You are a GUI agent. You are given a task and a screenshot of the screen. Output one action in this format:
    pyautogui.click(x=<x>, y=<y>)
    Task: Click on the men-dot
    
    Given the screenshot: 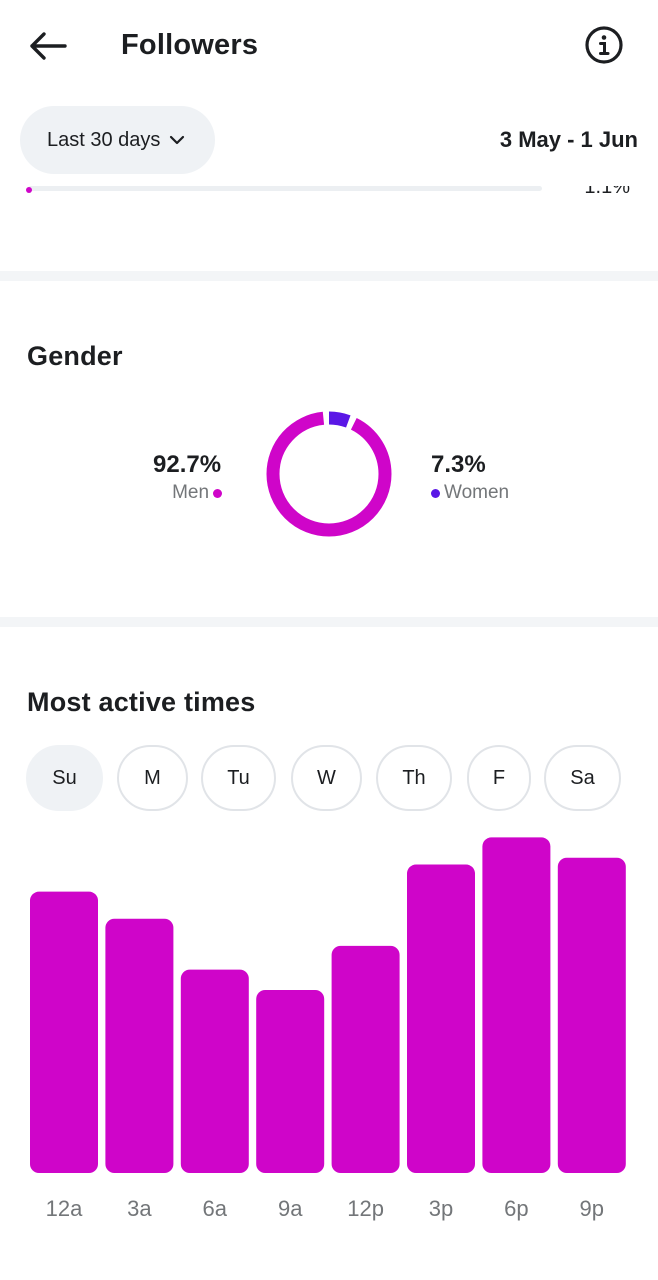 What is the action you would take?
    pyautogui.click(x=218, y=493)
    